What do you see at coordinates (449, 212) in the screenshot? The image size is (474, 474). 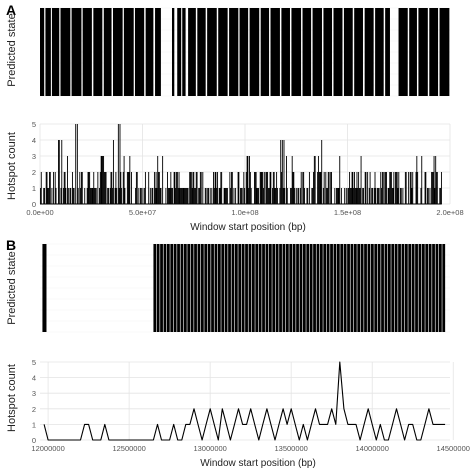 I see `panel-a-x-tick: 2.0e+08` at bounding box center [449, 212].